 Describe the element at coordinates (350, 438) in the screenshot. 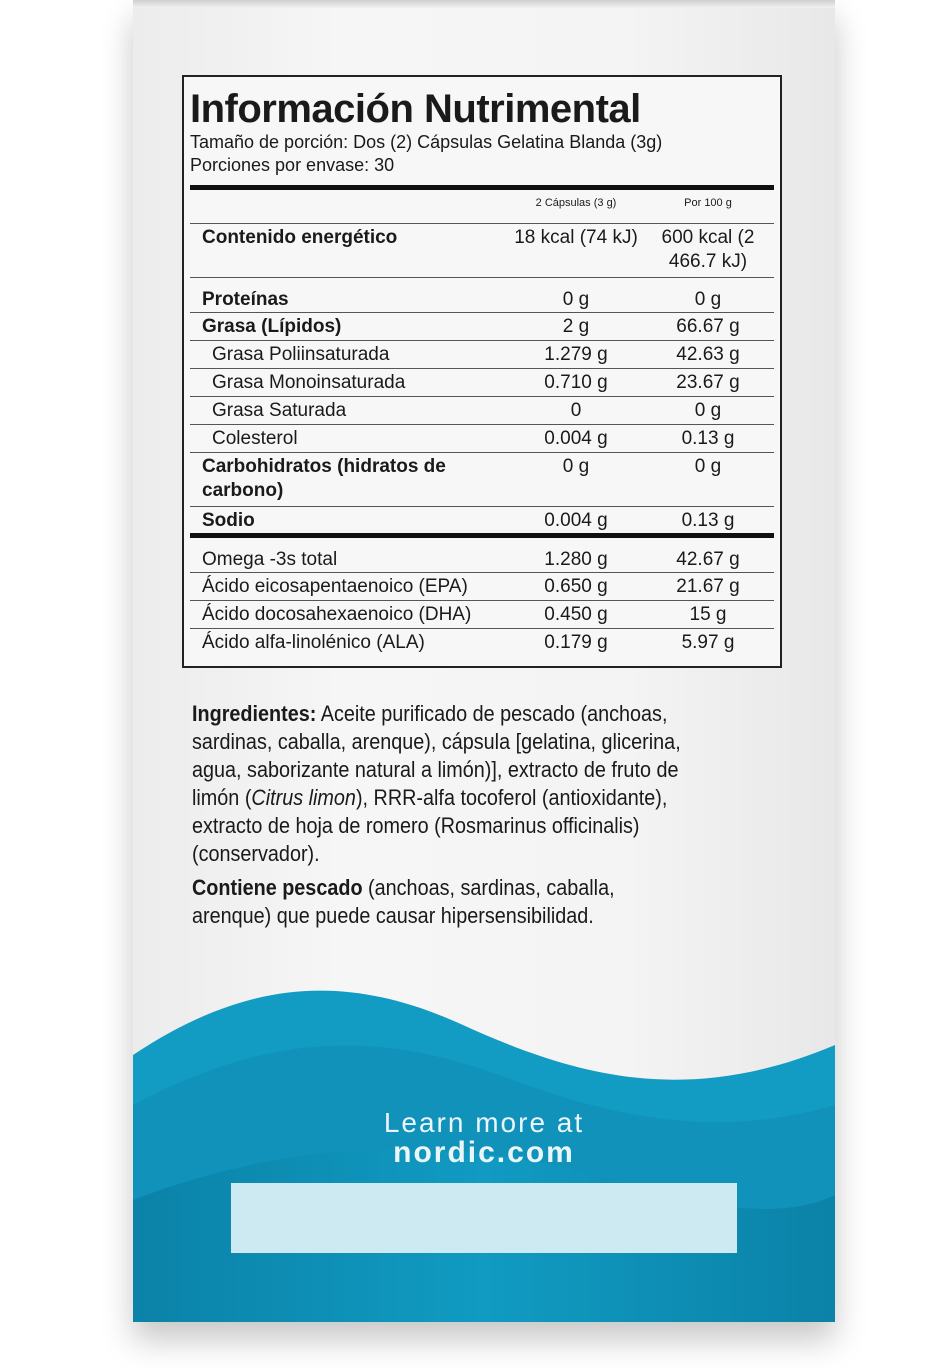

I see `nutrient-name: Colesterol` at that location.